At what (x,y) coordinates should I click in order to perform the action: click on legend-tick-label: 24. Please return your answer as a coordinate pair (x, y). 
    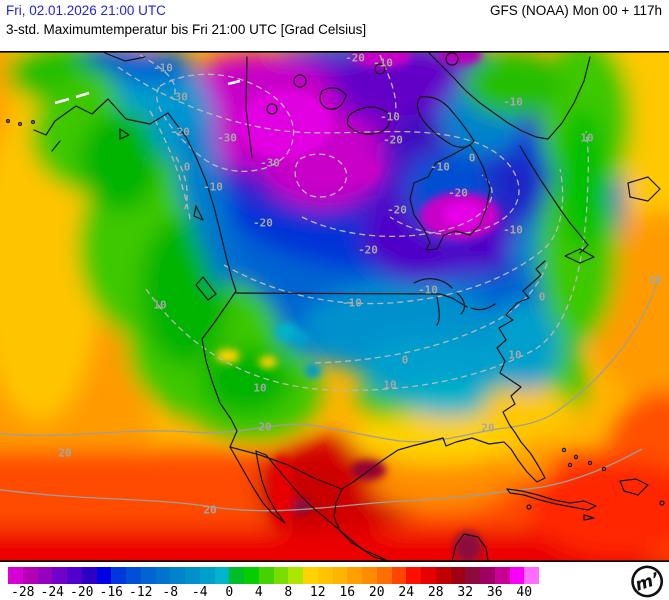
    Looking at the image, I should click on (406, 592).